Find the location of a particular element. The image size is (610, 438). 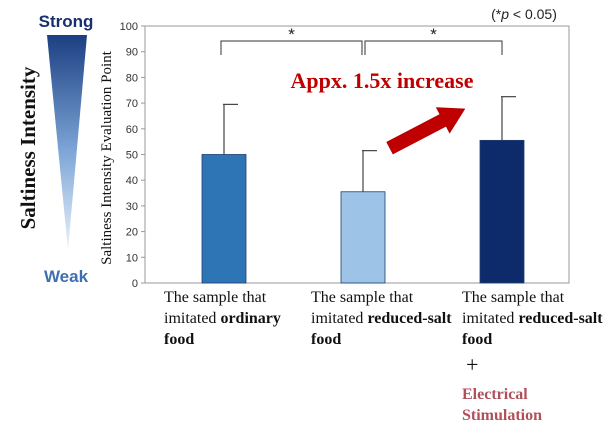

y-axis: 0 10 20 30 40 50 60 70 80 90 100 is located at coordinates (132, 155).